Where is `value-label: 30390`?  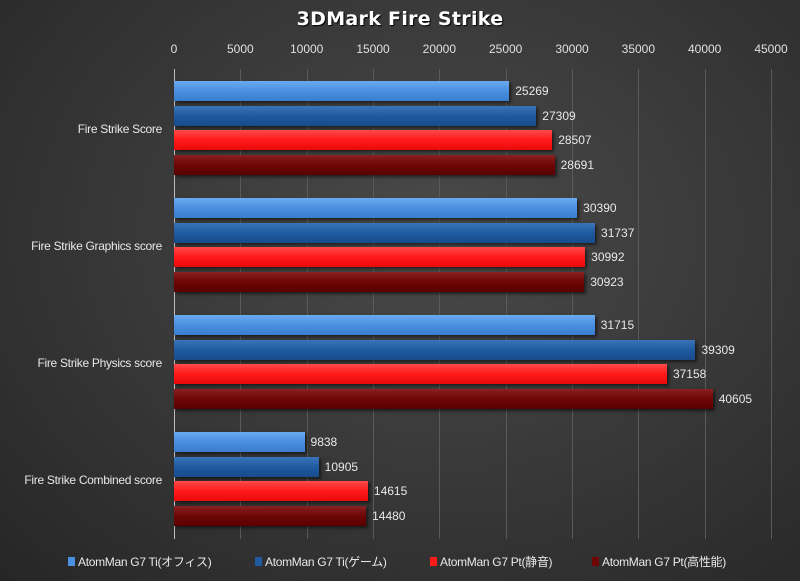
value-label: 30390 is located at coordinates (600, 208).